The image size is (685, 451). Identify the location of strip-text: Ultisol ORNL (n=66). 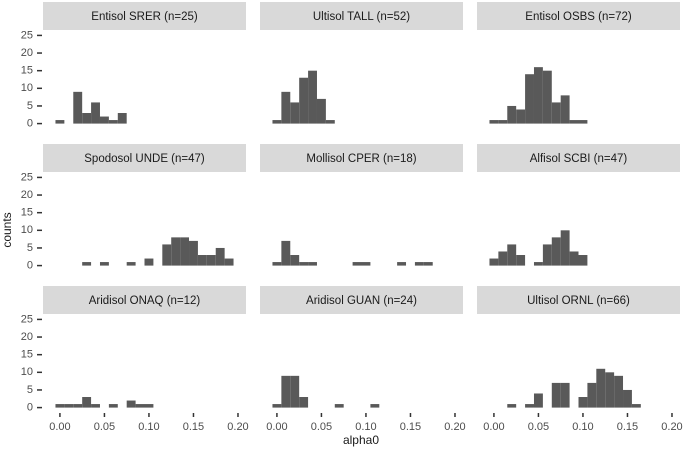
(578, 301).